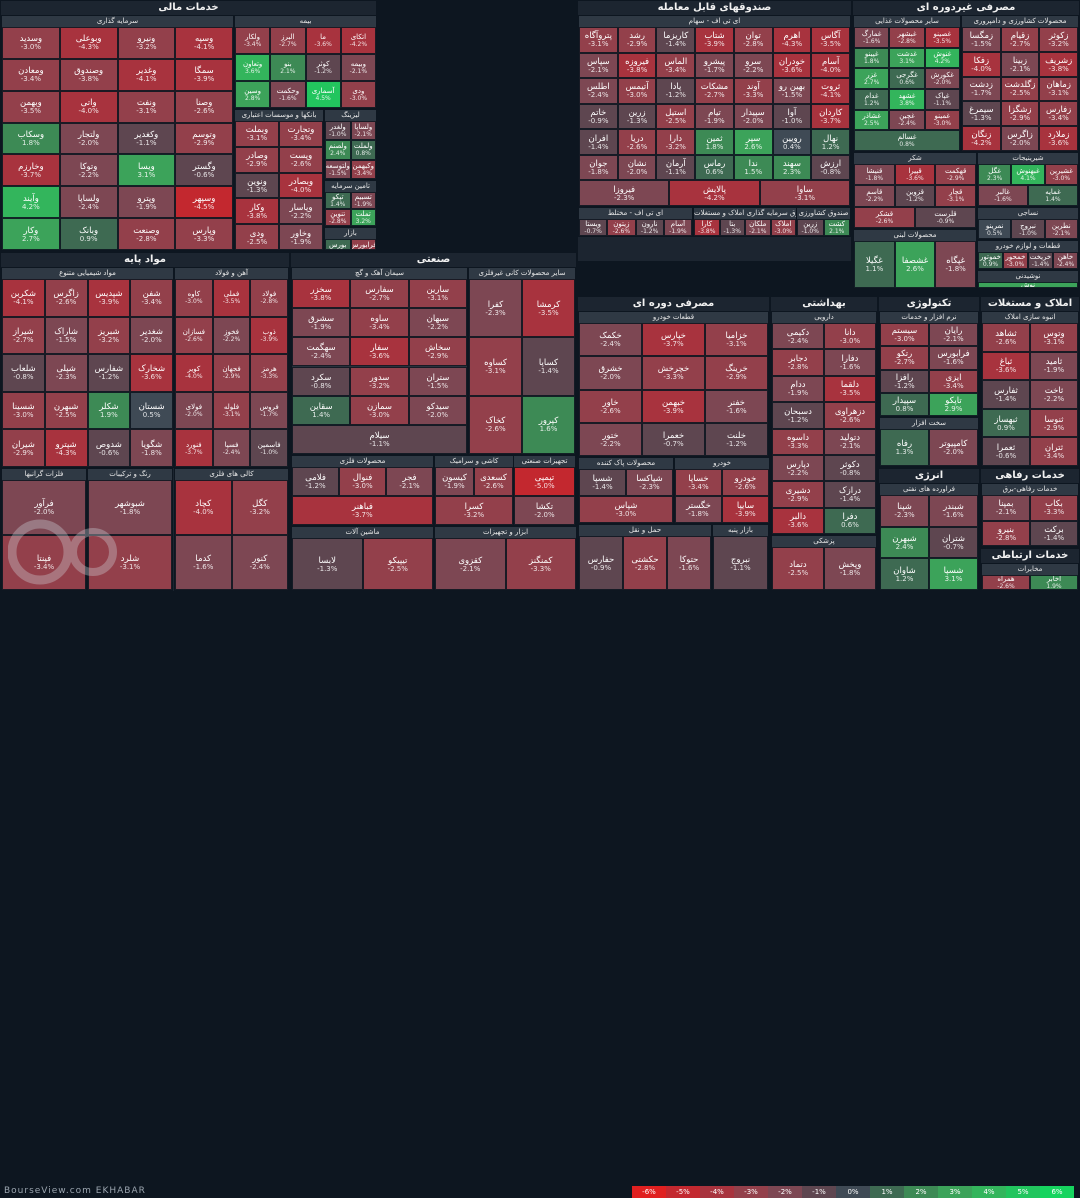  Describe the element at coordinates (1006, 337) in the screenshot. I see `stock-tile: ثشاهد -2.6%` at that location.